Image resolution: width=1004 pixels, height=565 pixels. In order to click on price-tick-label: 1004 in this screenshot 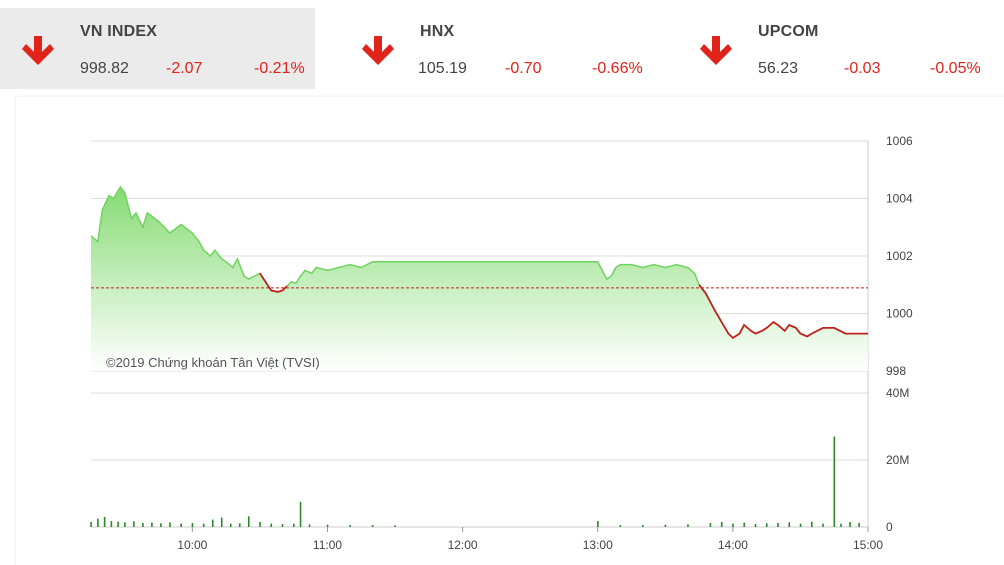, I will do `click(899, 199)`.